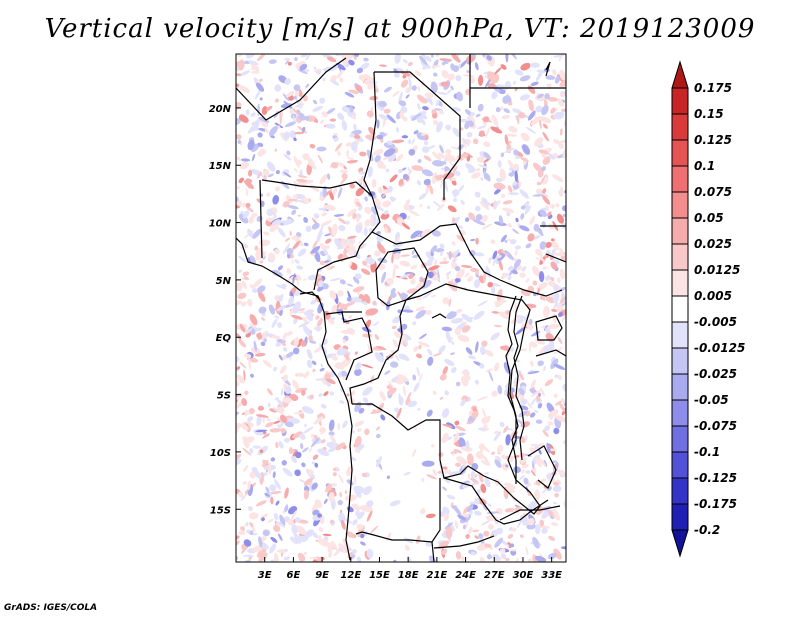 This screenshot has height=618, width=800. What do you see at coordinates (408, 575) in the screenshot?
I see `lon-label: 18E` at bounding box center [408, 575].